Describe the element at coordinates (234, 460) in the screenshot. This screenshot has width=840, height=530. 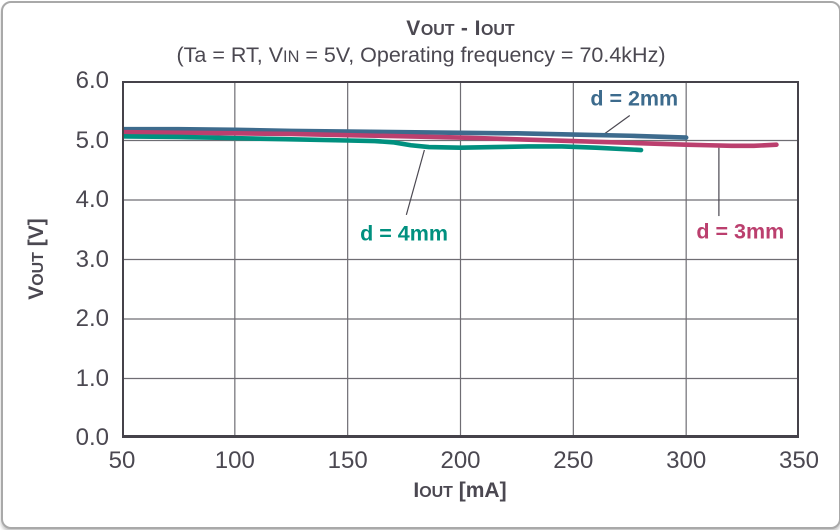
I see `x-tick-label: 100` at that location.